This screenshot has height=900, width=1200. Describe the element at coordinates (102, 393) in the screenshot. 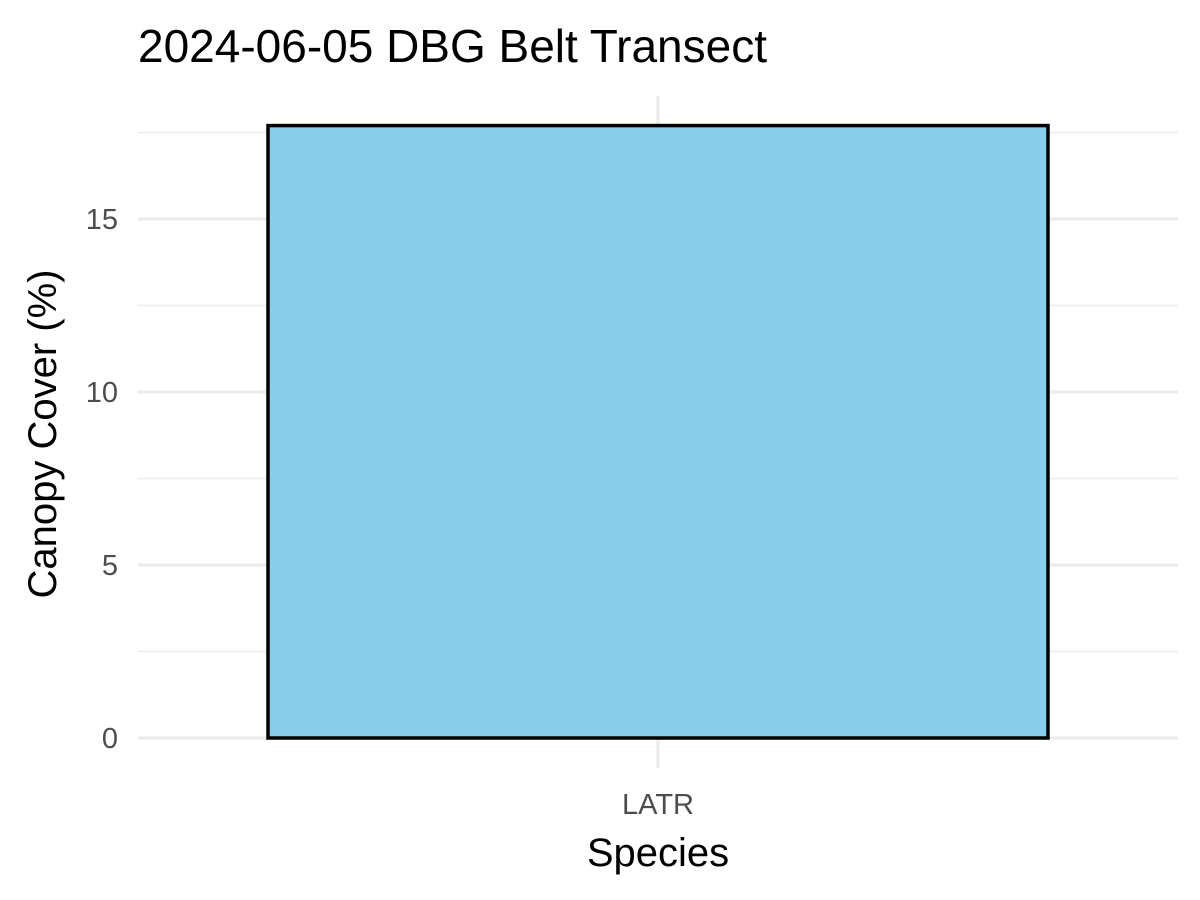

I see `y-tick-label: 10` at that location.